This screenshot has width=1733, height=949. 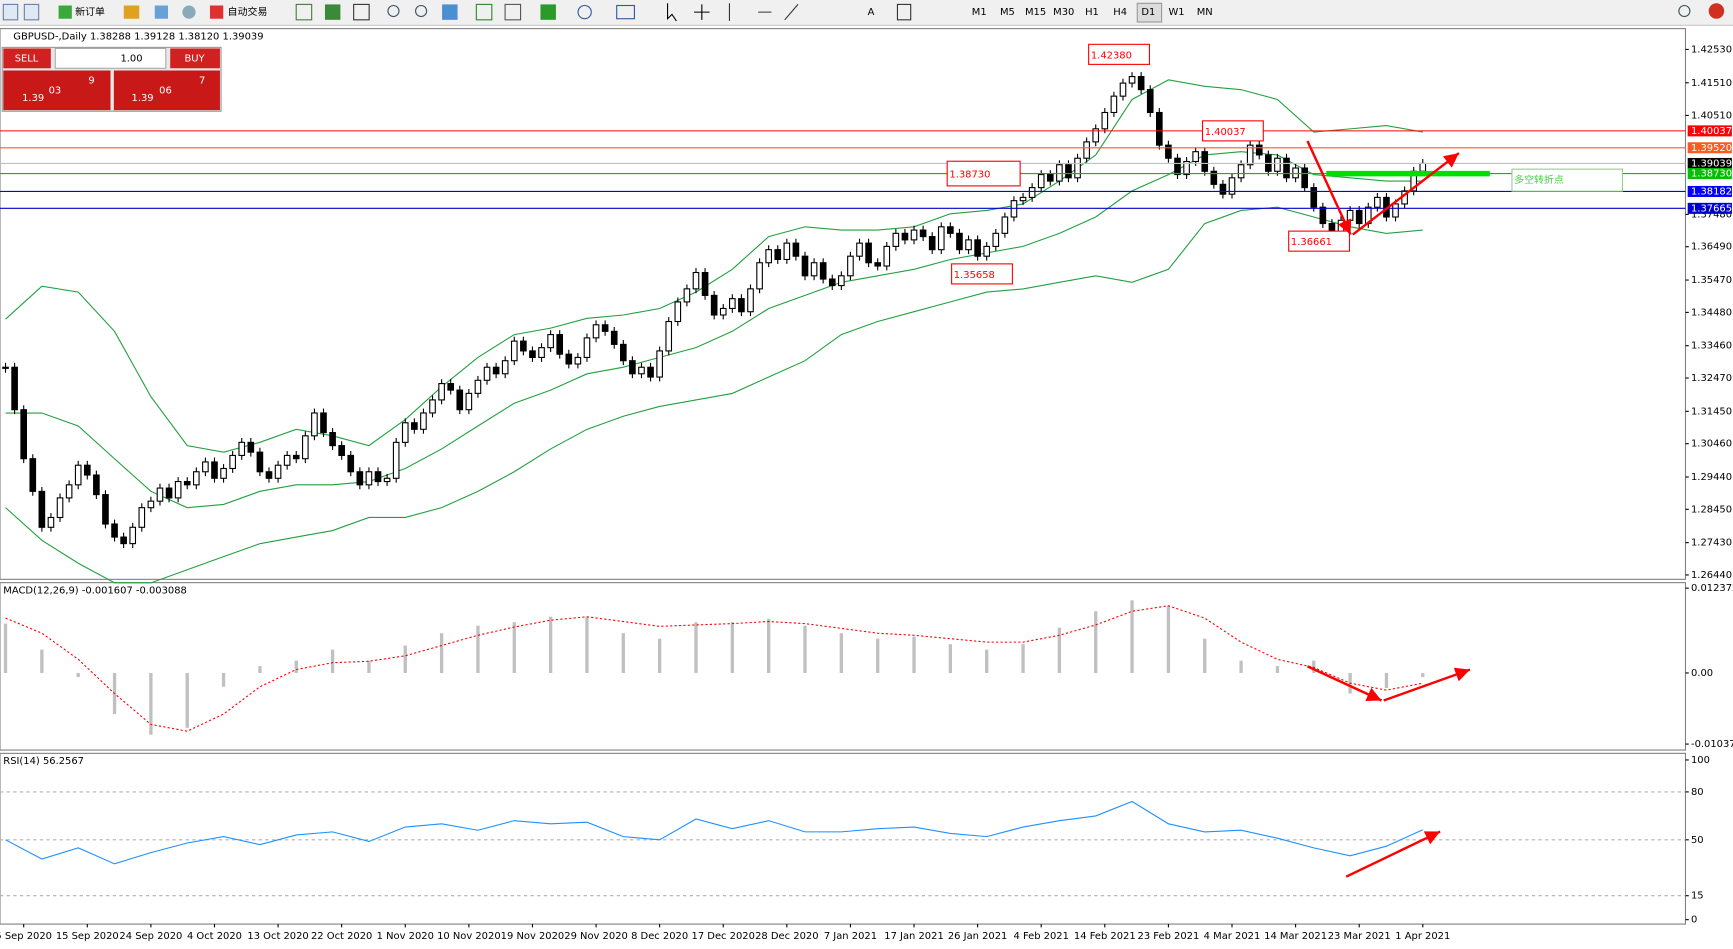 I want to click on buy-button, so click(x=195, y=58).